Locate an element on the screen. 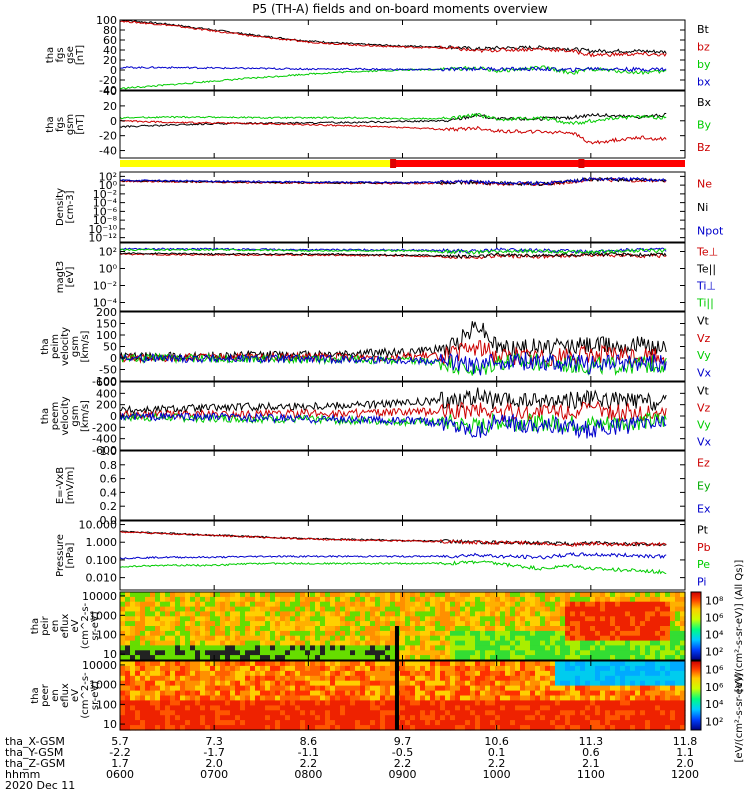 The image size is (750, 800). legend-entry: Vz is located at coordinates (704, 408).